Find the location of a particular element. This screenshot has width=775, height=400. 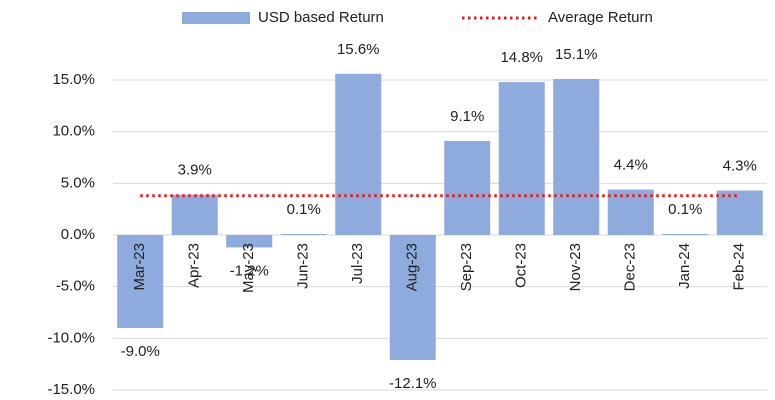

data-label: -12.1% is located at coordinates (413, 383).